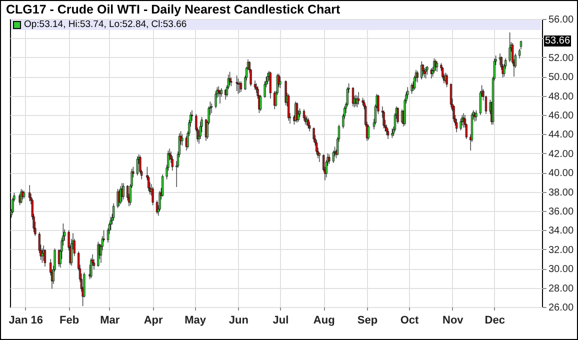 Image resolution: width=578 pixels, height=340 pixels. Describe the element at coordinates (280, 320) in the screenshot. I see `x-tick-label: Jul` at that location.